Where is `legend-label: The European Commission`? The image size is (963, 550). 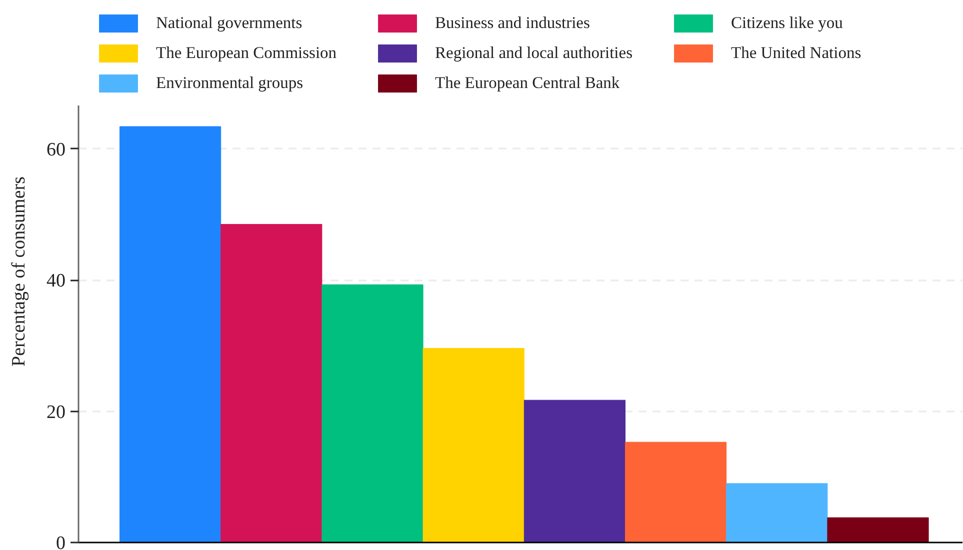 legend-label: The European Commission is located at coordinates (246, 53).